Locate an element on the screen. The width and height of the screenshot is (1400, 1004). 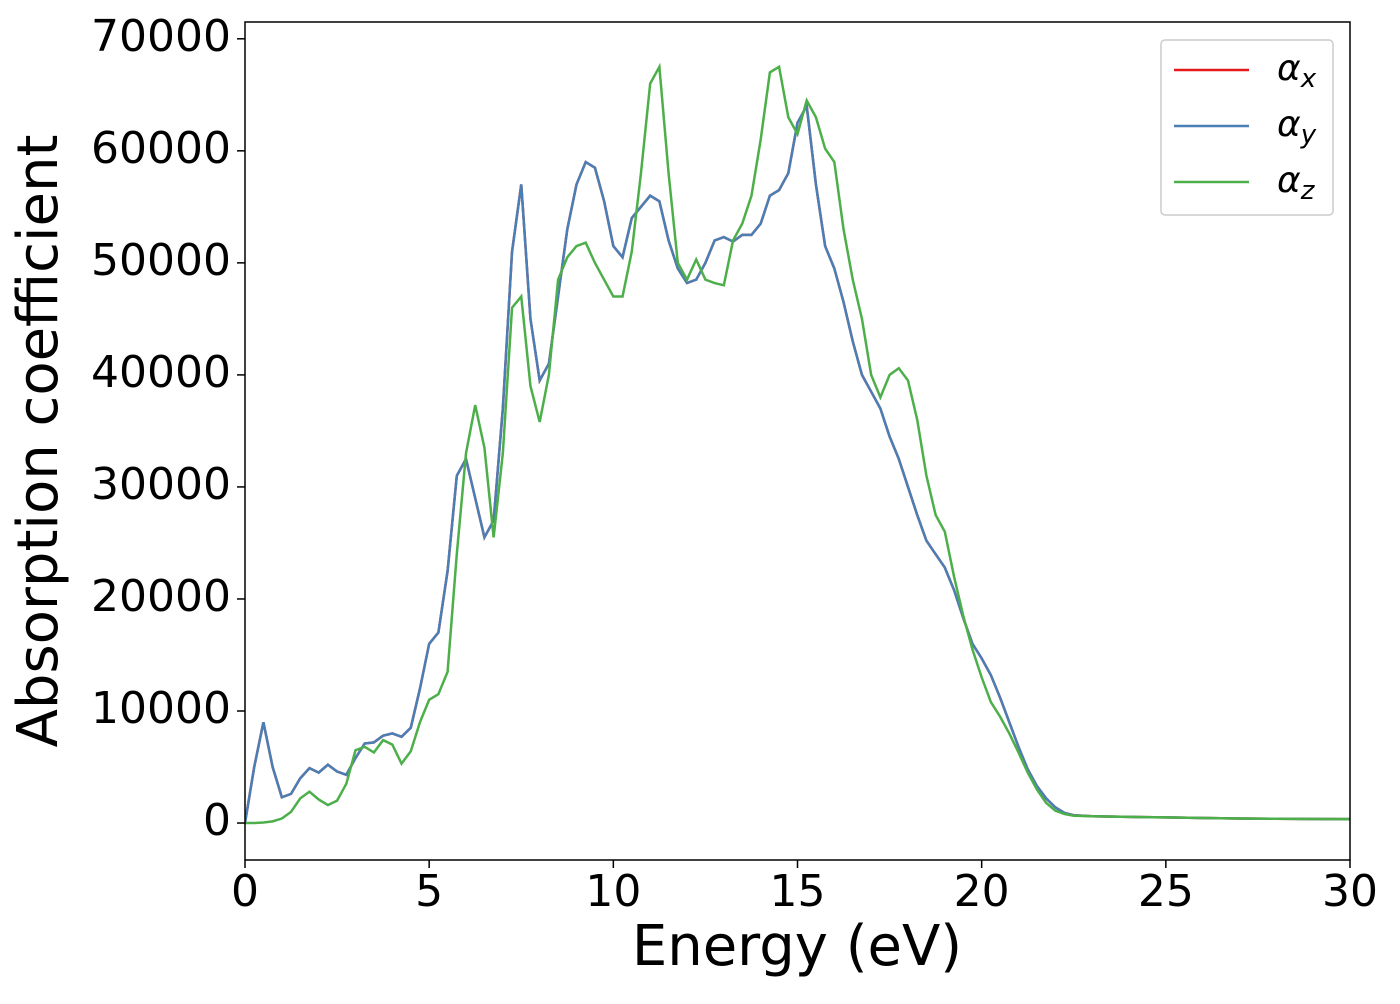
x-tick-label: 15 is located at coordinates (798, 891).